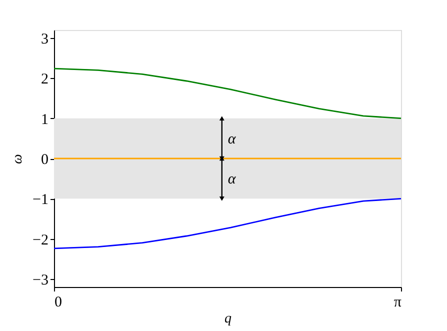 The image size is (447, 331). I want to click on y-tick-label: 0, so click(44, 160).